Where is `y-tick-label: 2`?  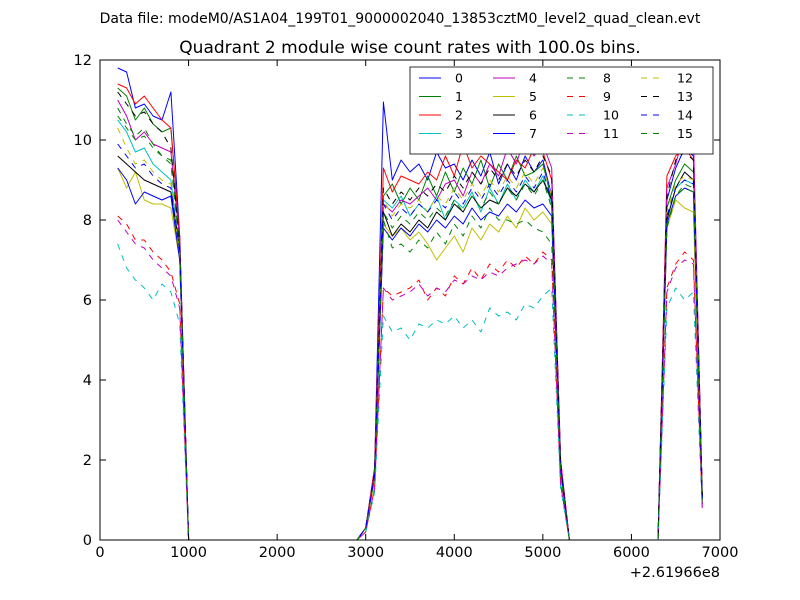
y-tick-label: 2 is located at coordinates (87, 461).